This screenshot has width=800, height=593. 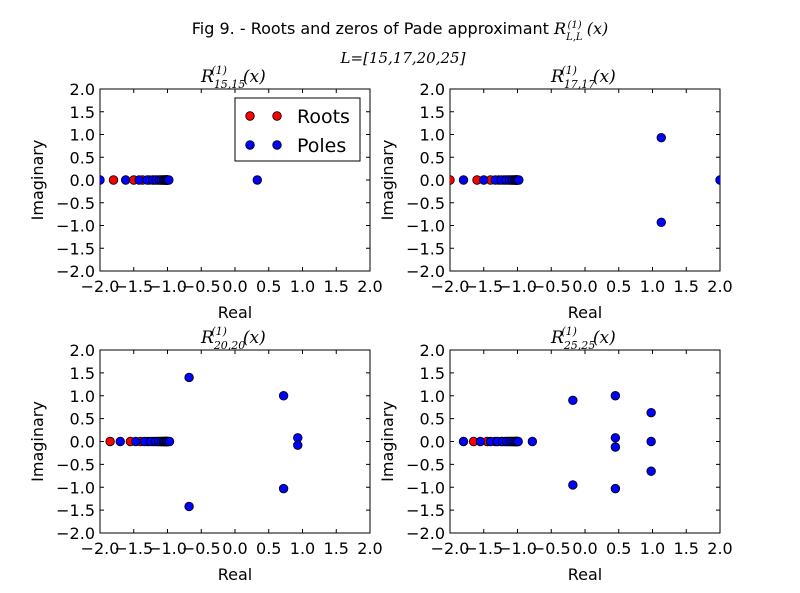 I want to click on subplot-title-base: R, so click(x=557, y=338).